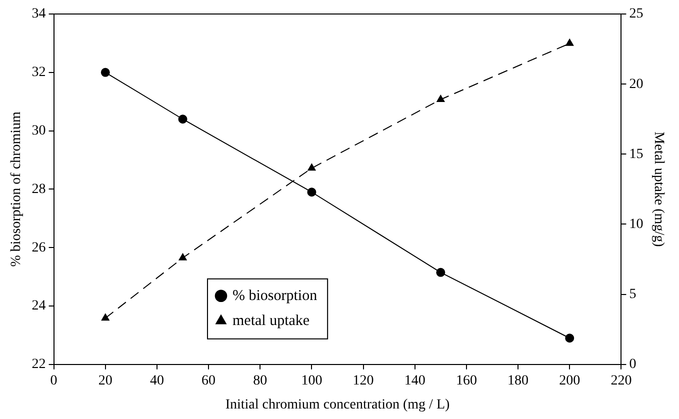 Image resolution: width=679 pixels, height=419 pixels. What do you see at coordinates (39, 248) in the screenshot?
I see `y-tick-label: 26` at bounding box center [39, 248].